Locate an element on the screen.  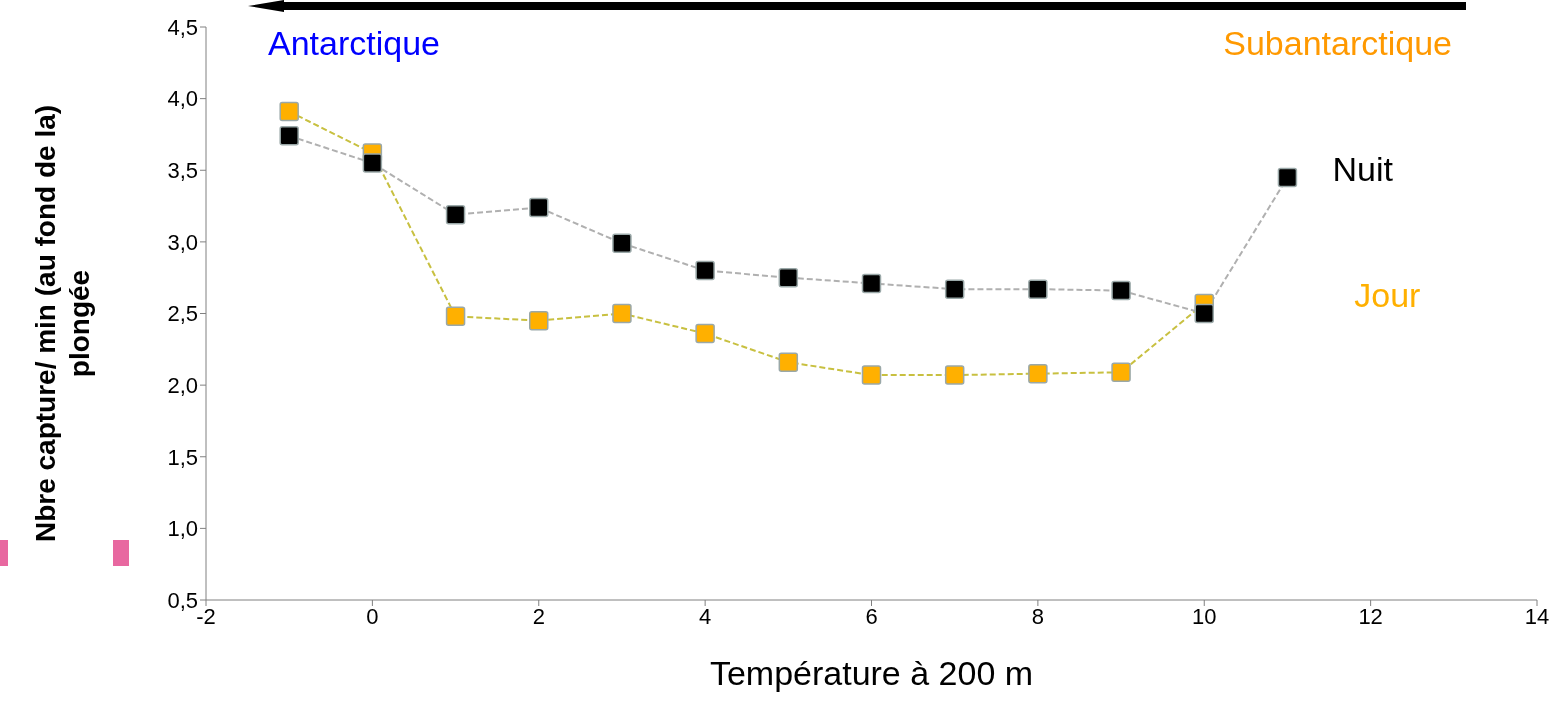
y-tick-label: 2,0 is located at coordinates (182, 385).